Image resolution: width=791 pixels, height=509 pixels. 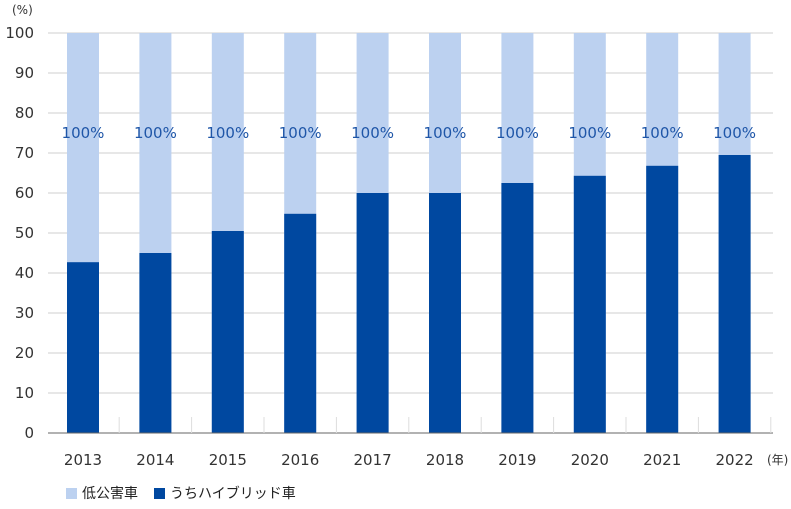 I want to click on data-label-2018: 100%, so click(x=445, y=133).